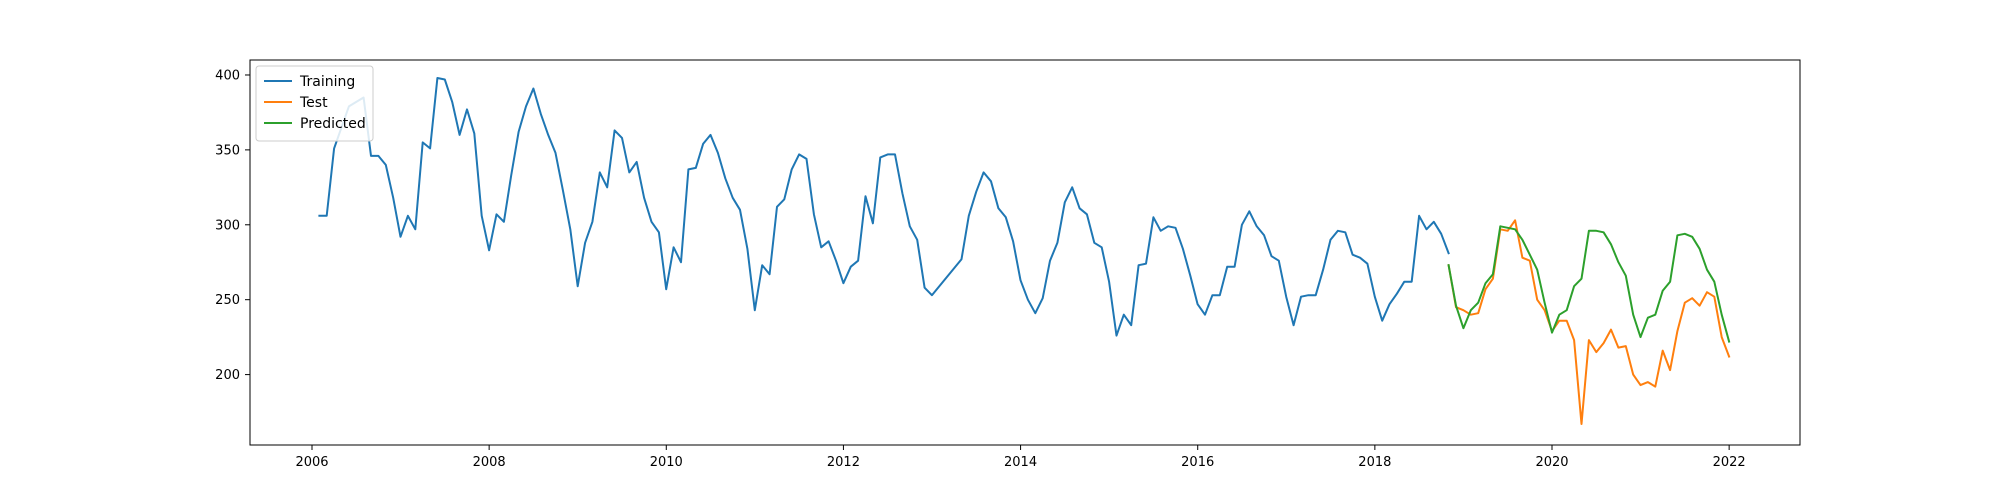 This screenshot has height=500, width=2000. What do you see at coordinates (227, 150) in the screenshot?
I see `y-tick-label: 350` at bounding box center [227, 150].